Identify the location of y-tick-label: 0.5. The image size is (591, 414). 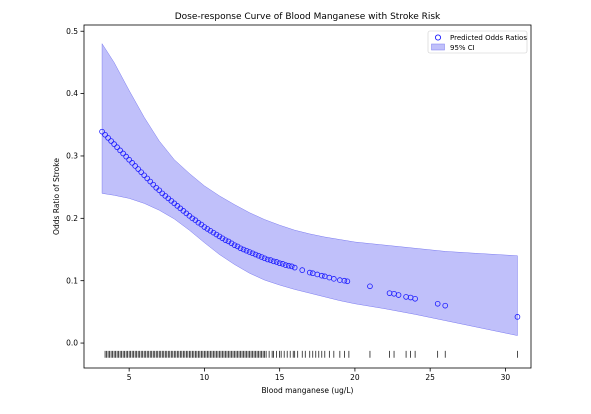
(72, 31).